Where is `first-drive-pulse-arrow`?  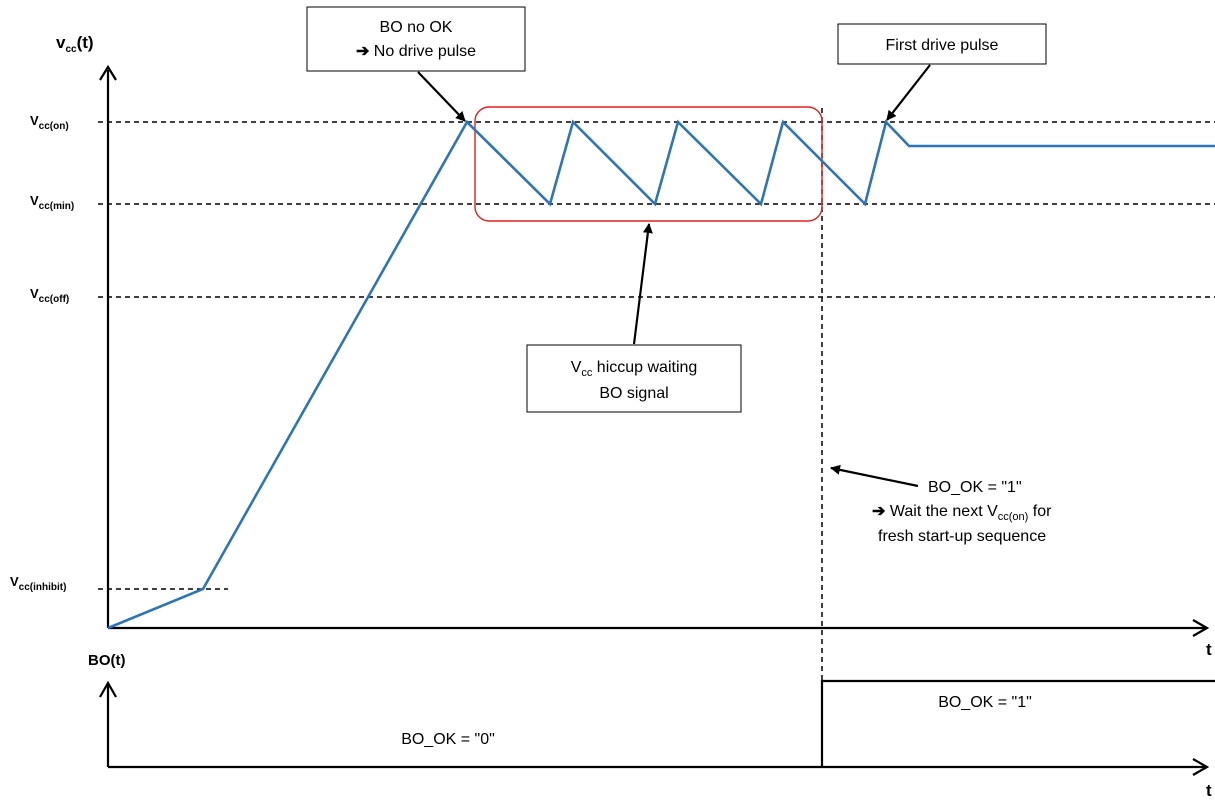
first-drive-pulse-arrow is located at coordinates (908, 92).